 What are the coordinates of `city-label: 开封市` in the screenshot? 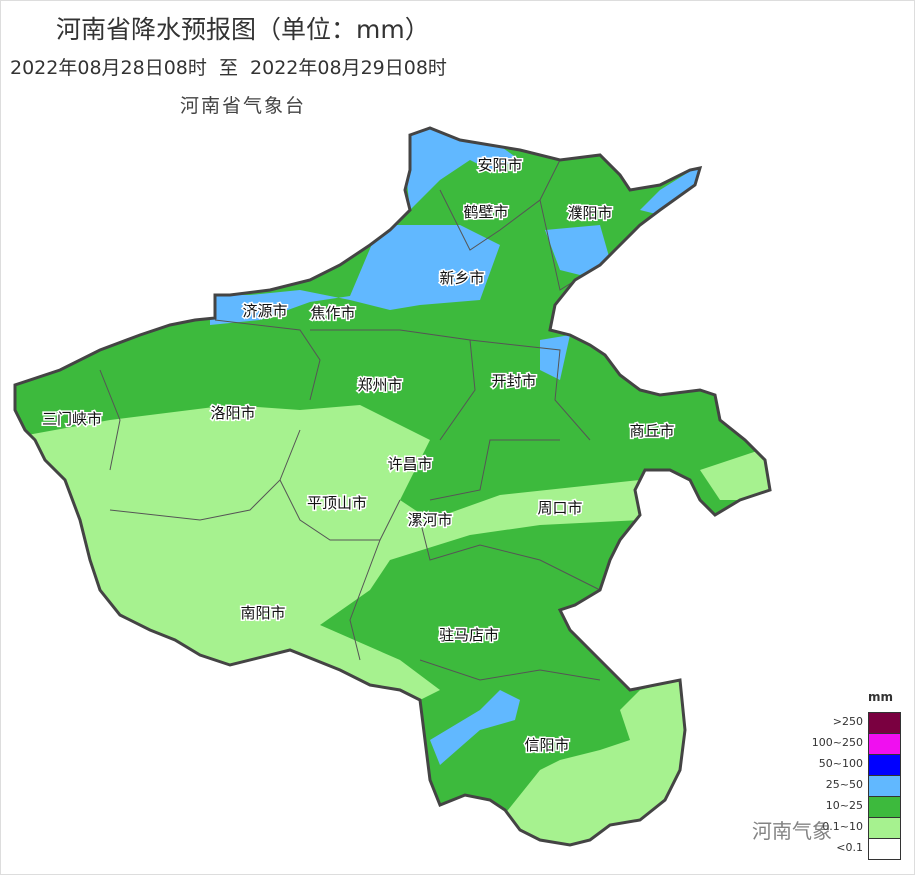 It's located at (513, 381).